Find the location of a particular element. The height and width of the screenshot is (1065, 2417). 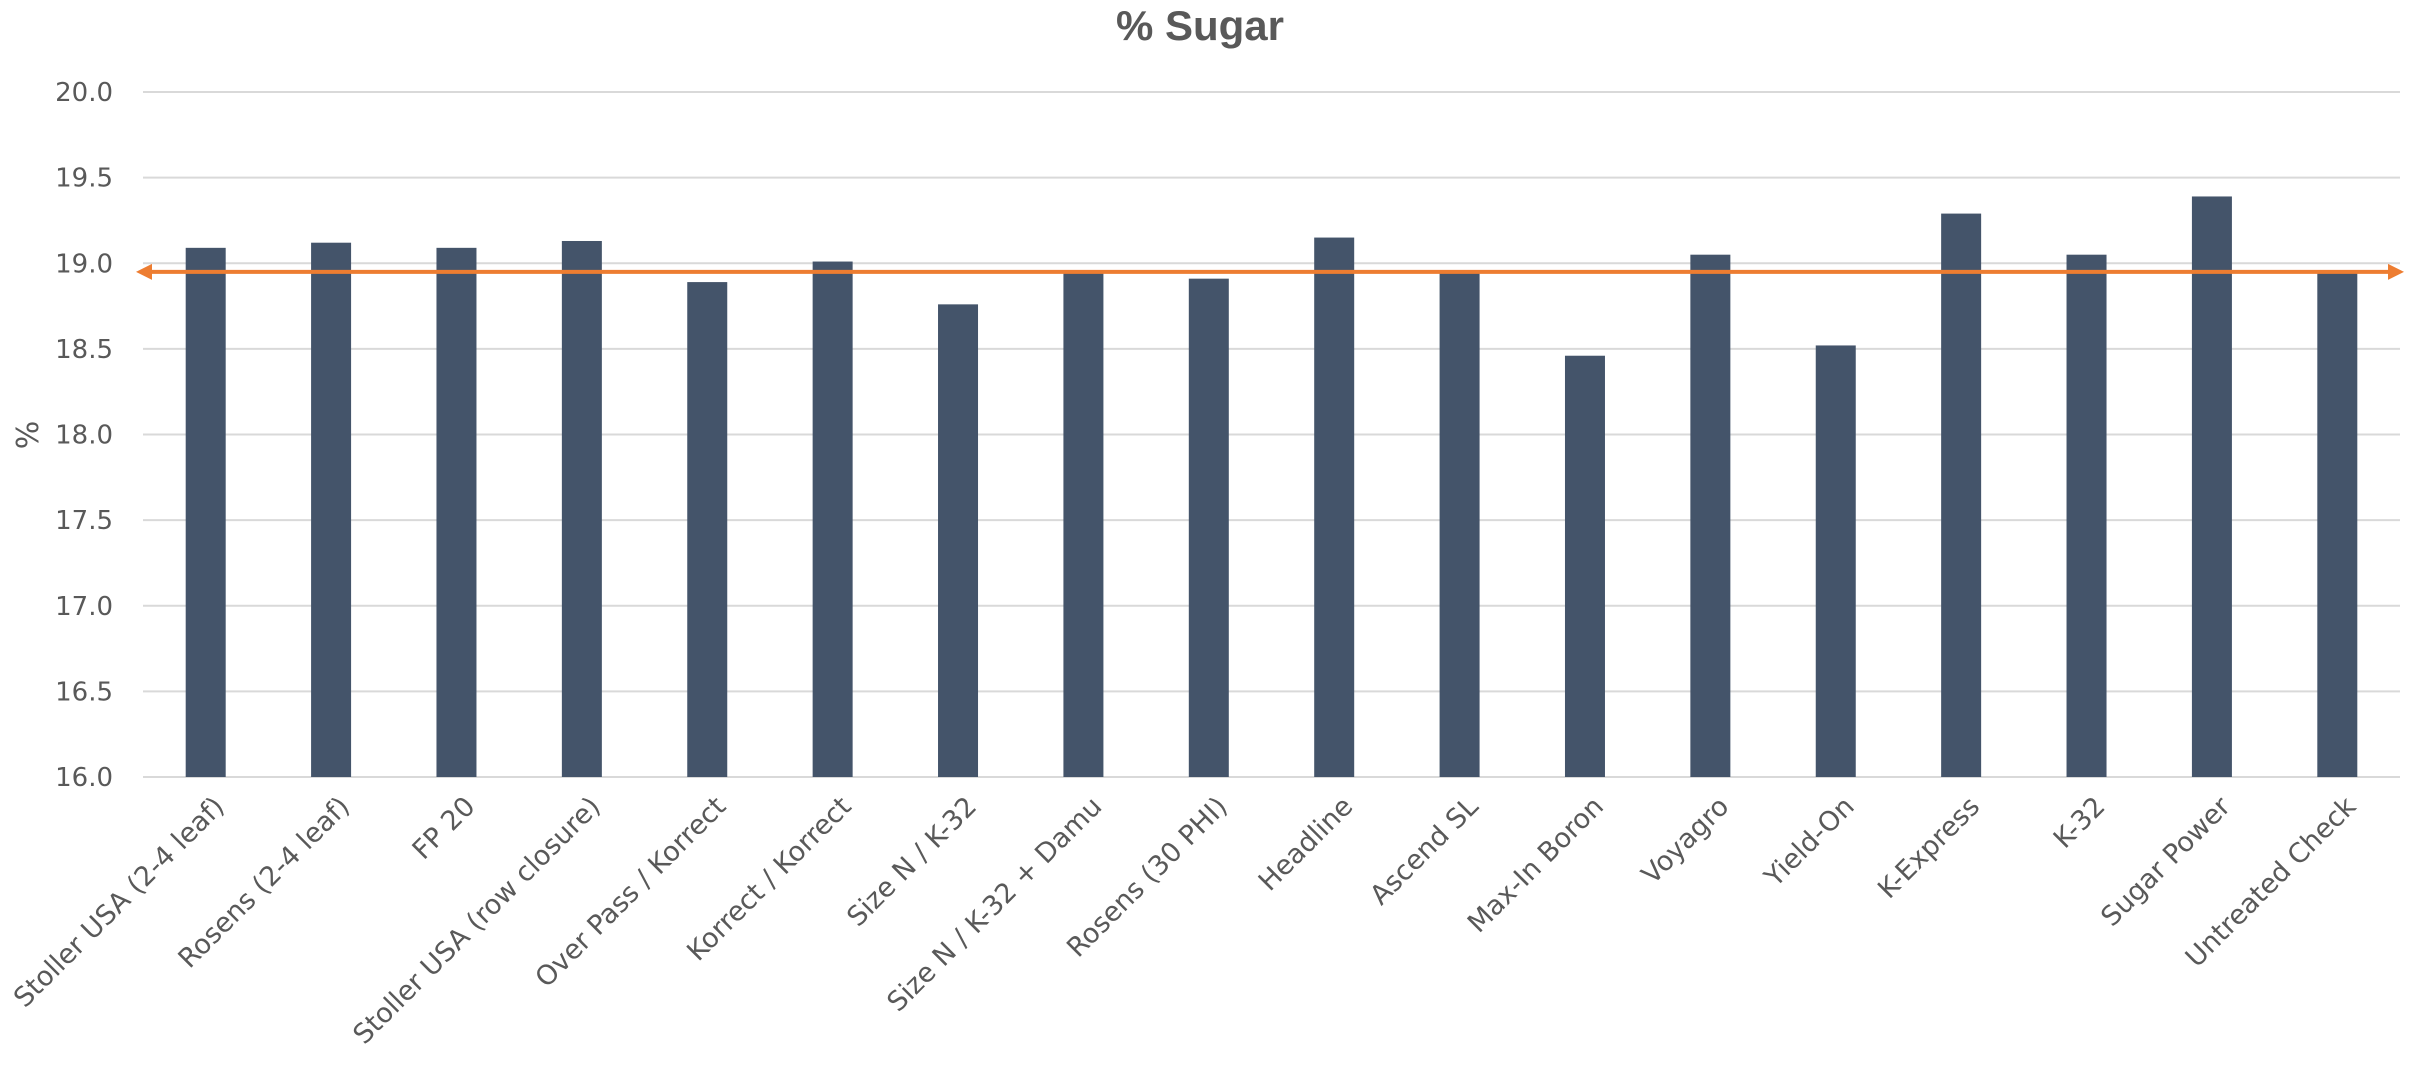

x-tick-label: Size N / K-32 + Damu is located at coordinates (994, 904).